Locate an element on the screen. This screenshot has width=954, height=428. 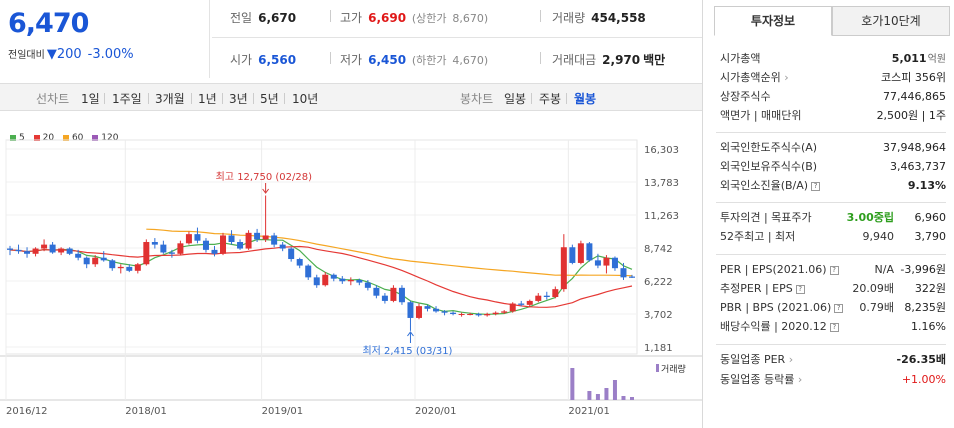
volume-legend-swatch is located at coordinates (657, 368).